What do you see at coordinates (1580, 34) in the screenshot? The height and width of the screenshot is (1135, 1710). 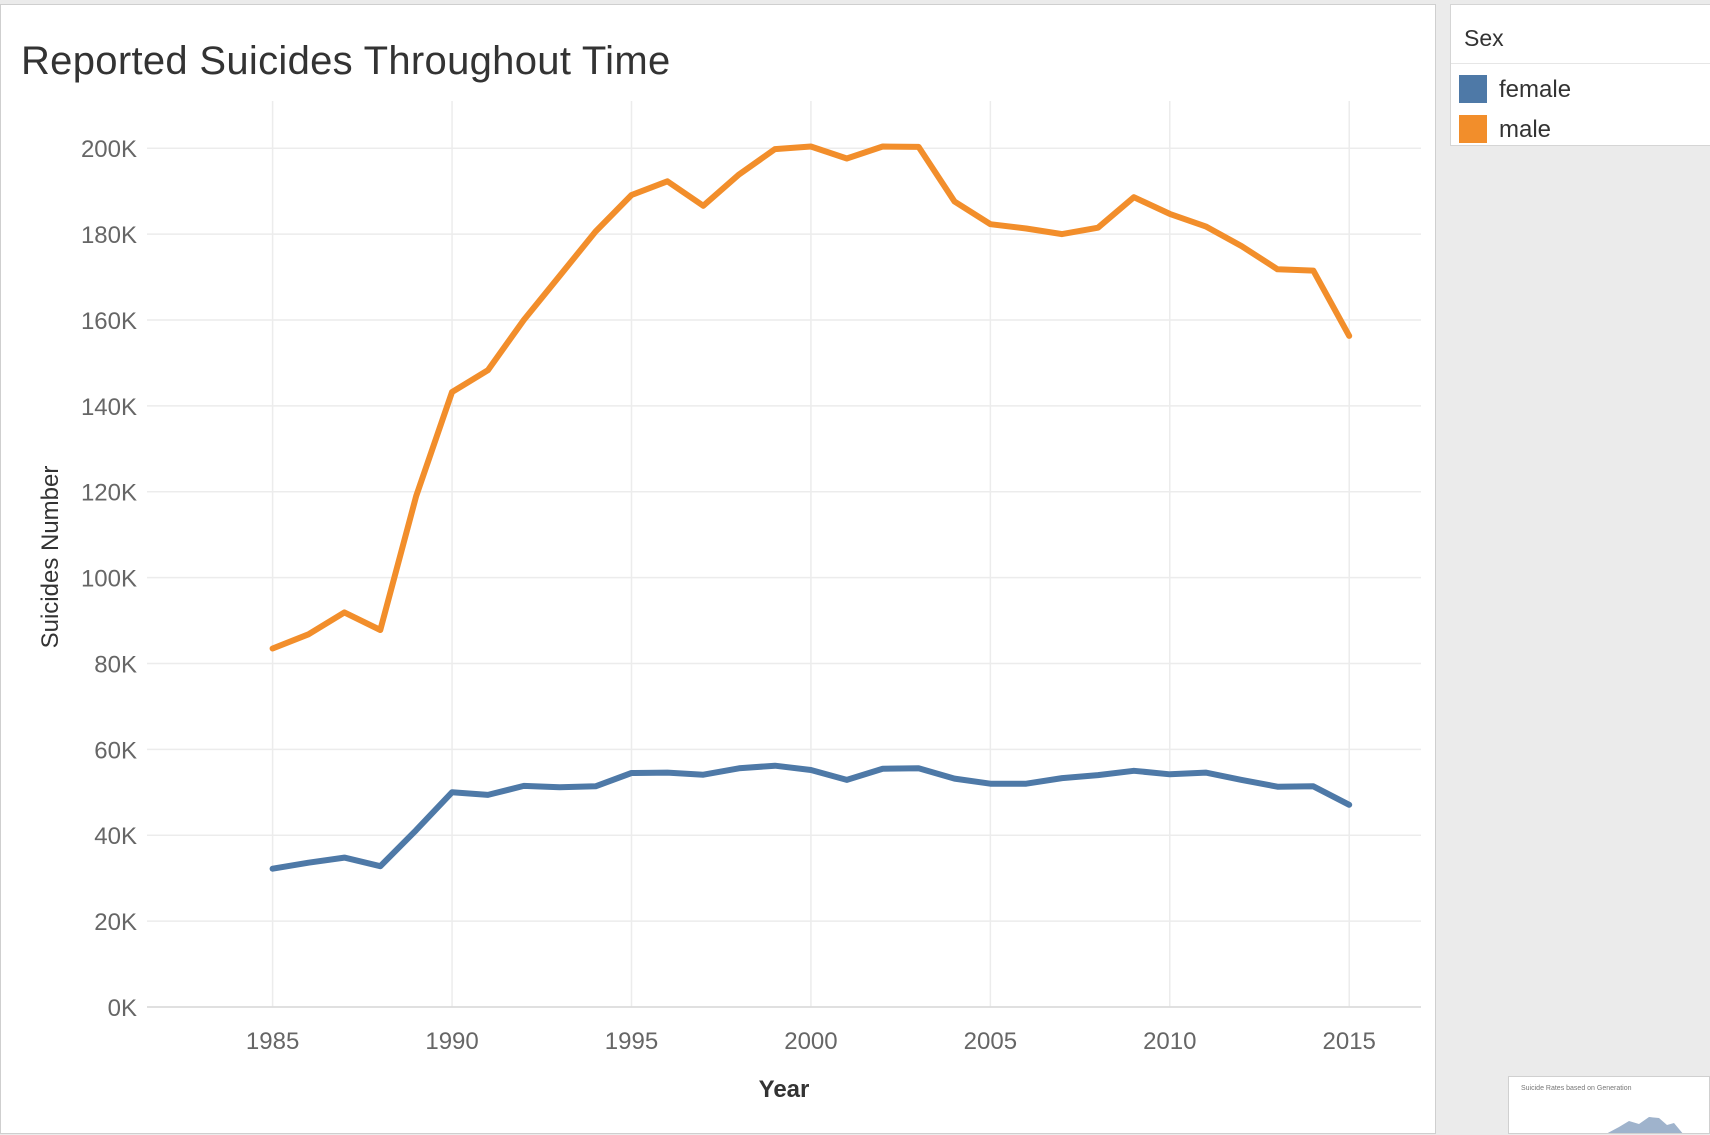 I see `legend-header: Sex` at bounding box center [1580, 34].